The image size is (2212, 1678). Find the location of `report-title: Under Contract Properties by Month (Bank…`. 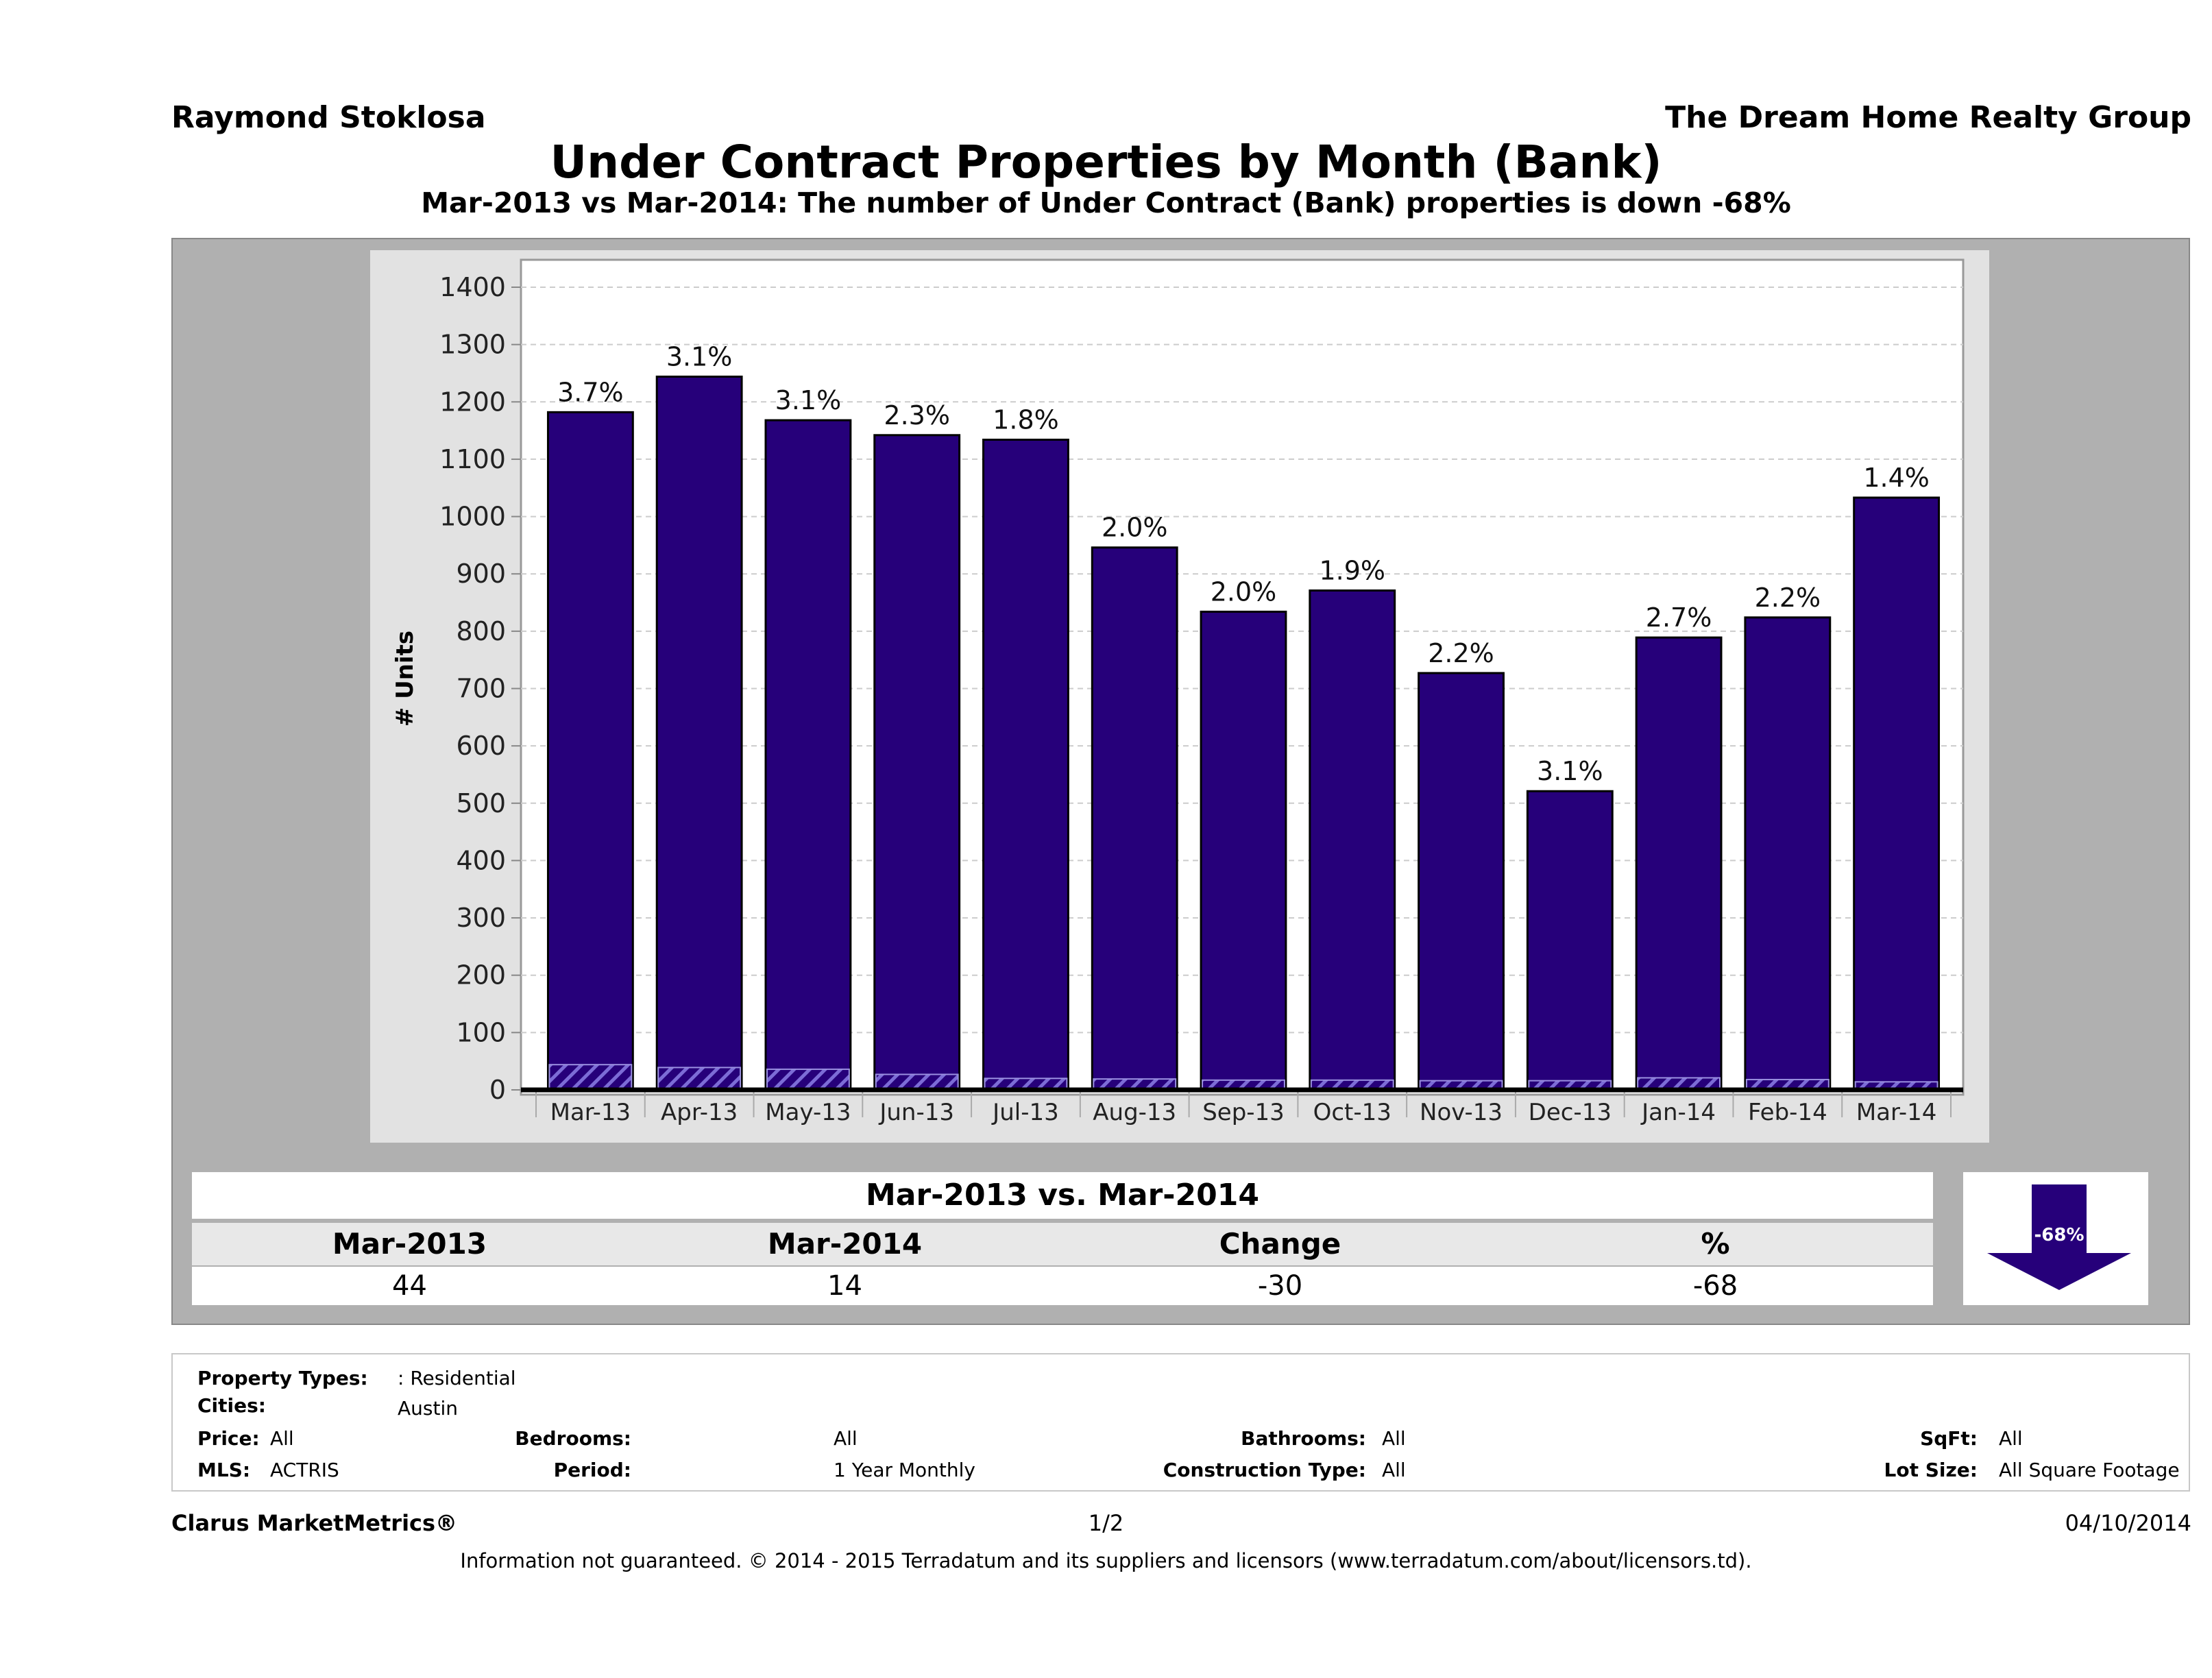

report-title: Under Contract Properties by Month (Bank… is located at coordinates (1106, 162).